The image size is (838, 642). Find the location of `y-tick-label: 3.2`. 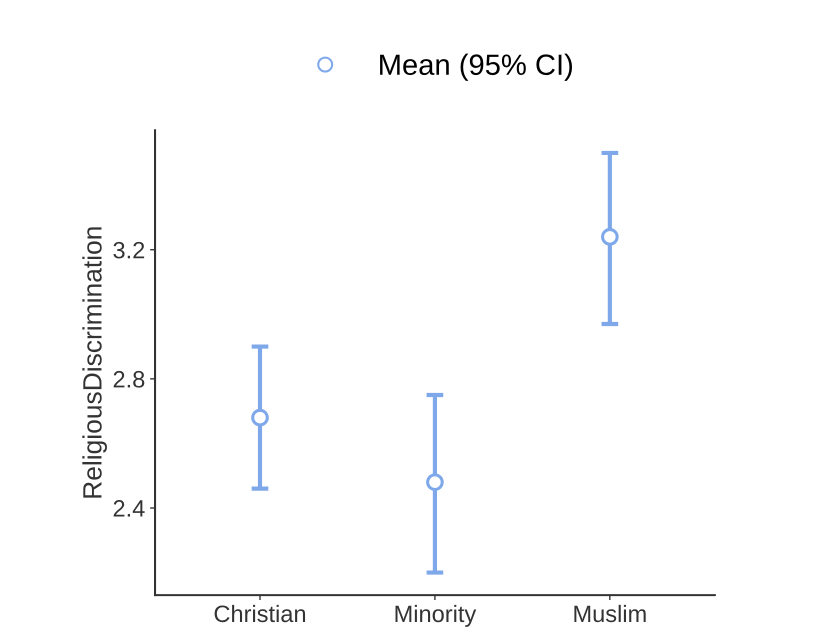

y-tick-label: 3.2 is located at coordinates (128, 250).